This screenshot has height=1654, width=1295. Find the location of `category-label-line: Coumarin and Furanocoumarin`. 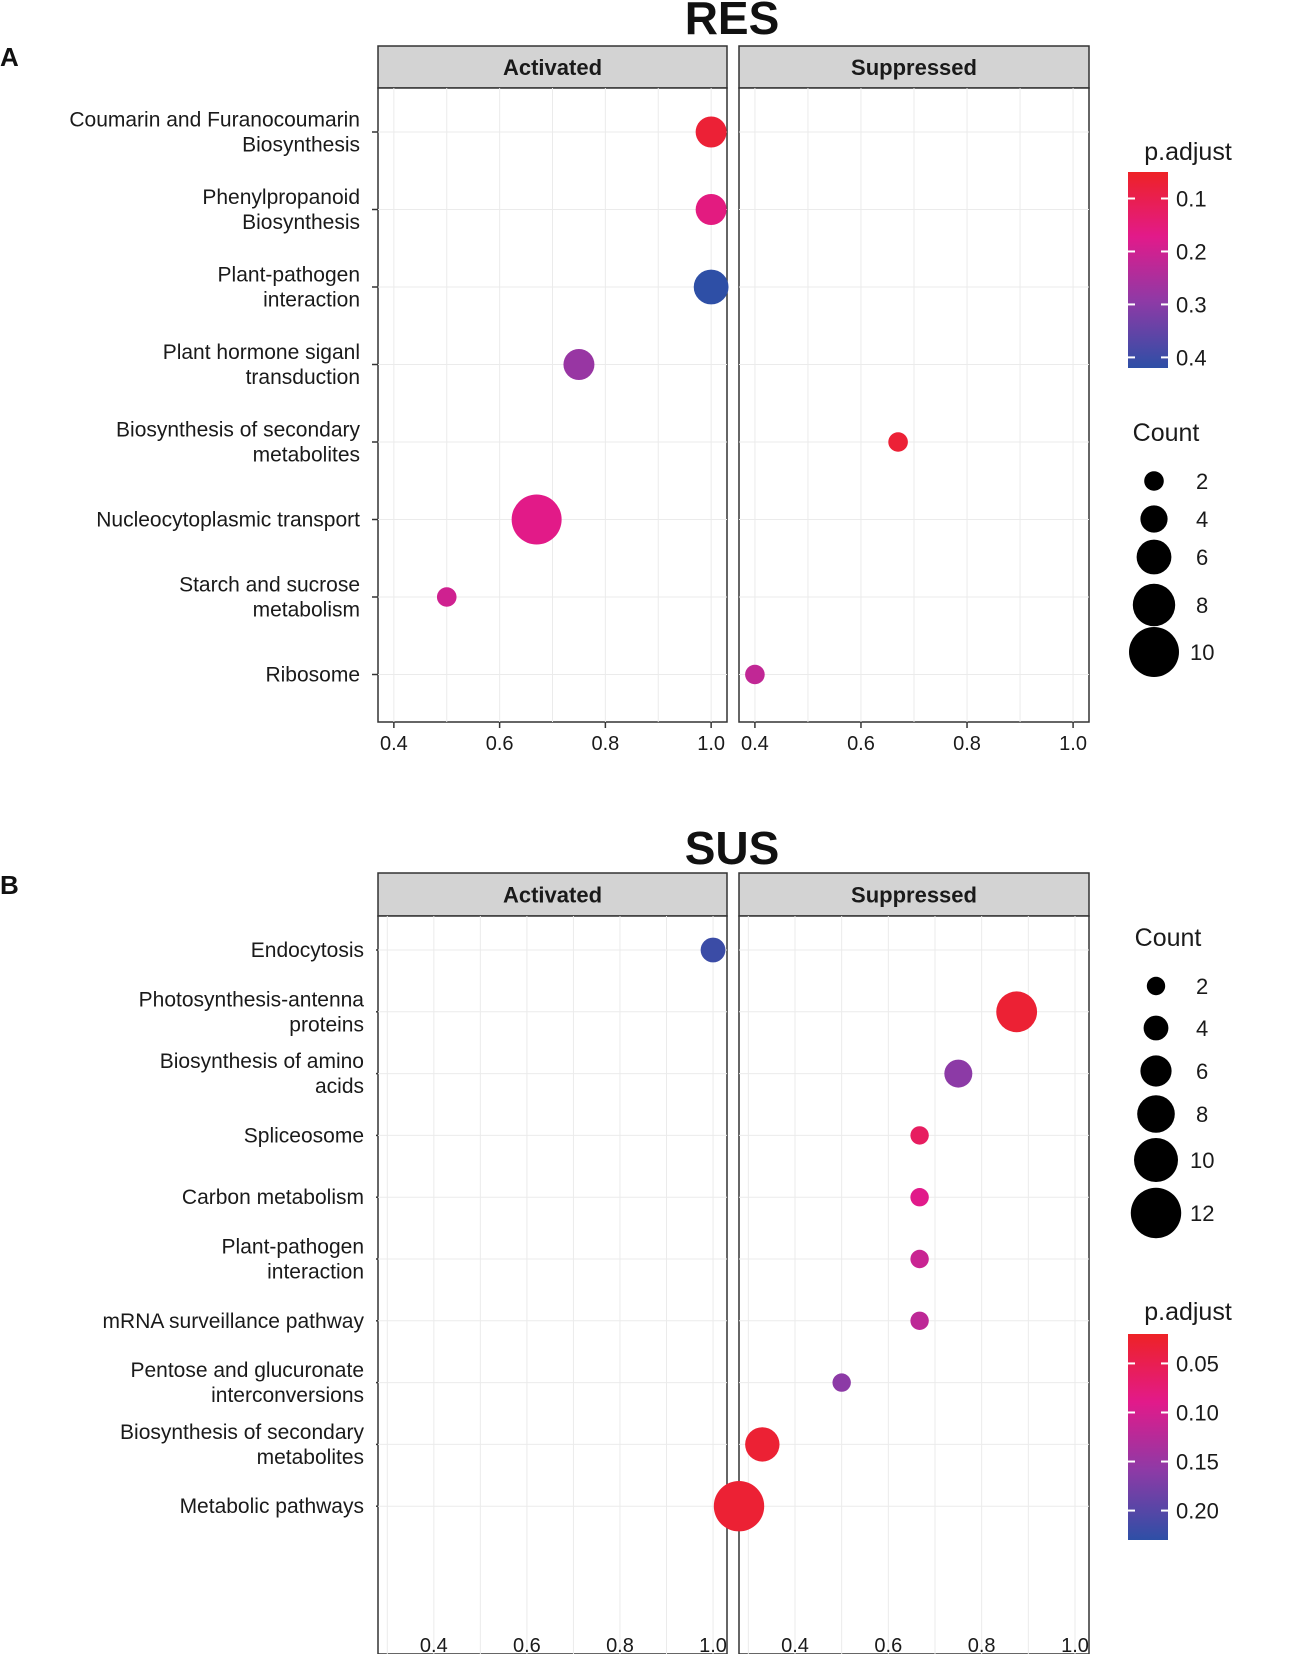

category-label-line: Coumarin and Furanocoumarin is located at coordinates (214, 120).